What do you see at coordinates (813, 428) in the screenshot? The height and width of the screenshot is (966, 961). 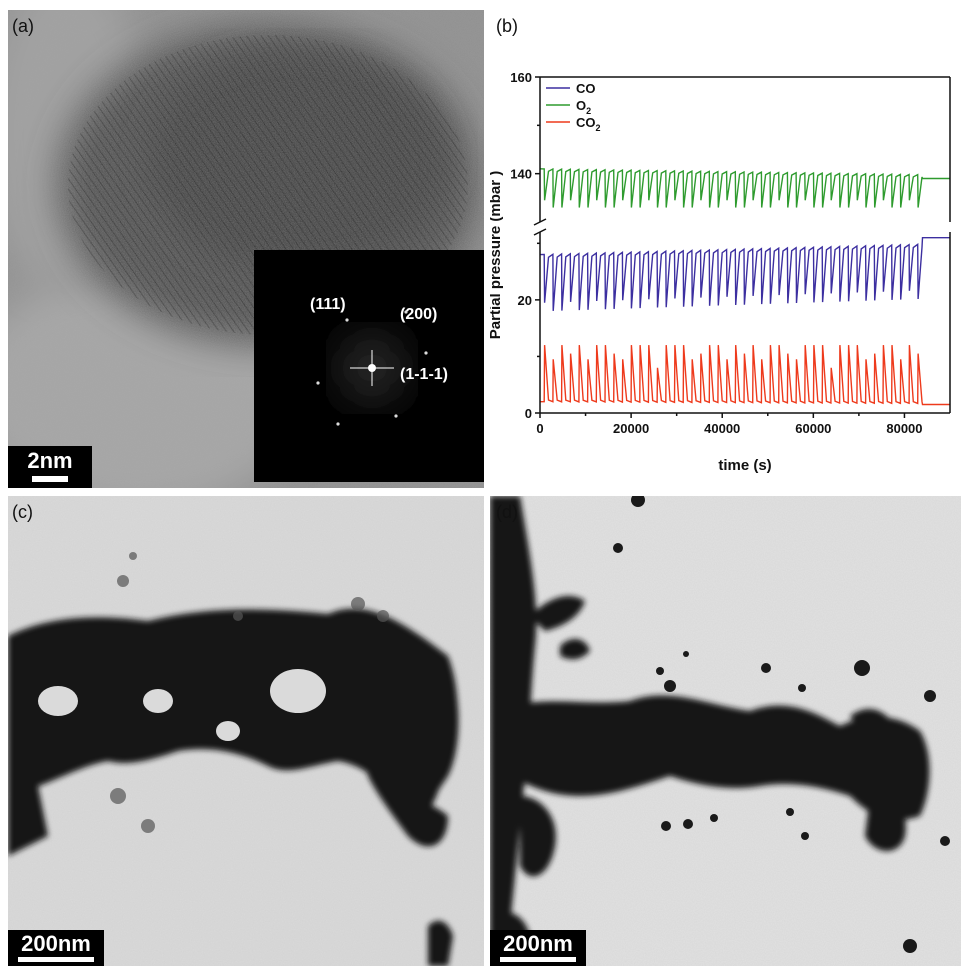 I see `x-tick-label: 60000` at bounding box center [813, 428].